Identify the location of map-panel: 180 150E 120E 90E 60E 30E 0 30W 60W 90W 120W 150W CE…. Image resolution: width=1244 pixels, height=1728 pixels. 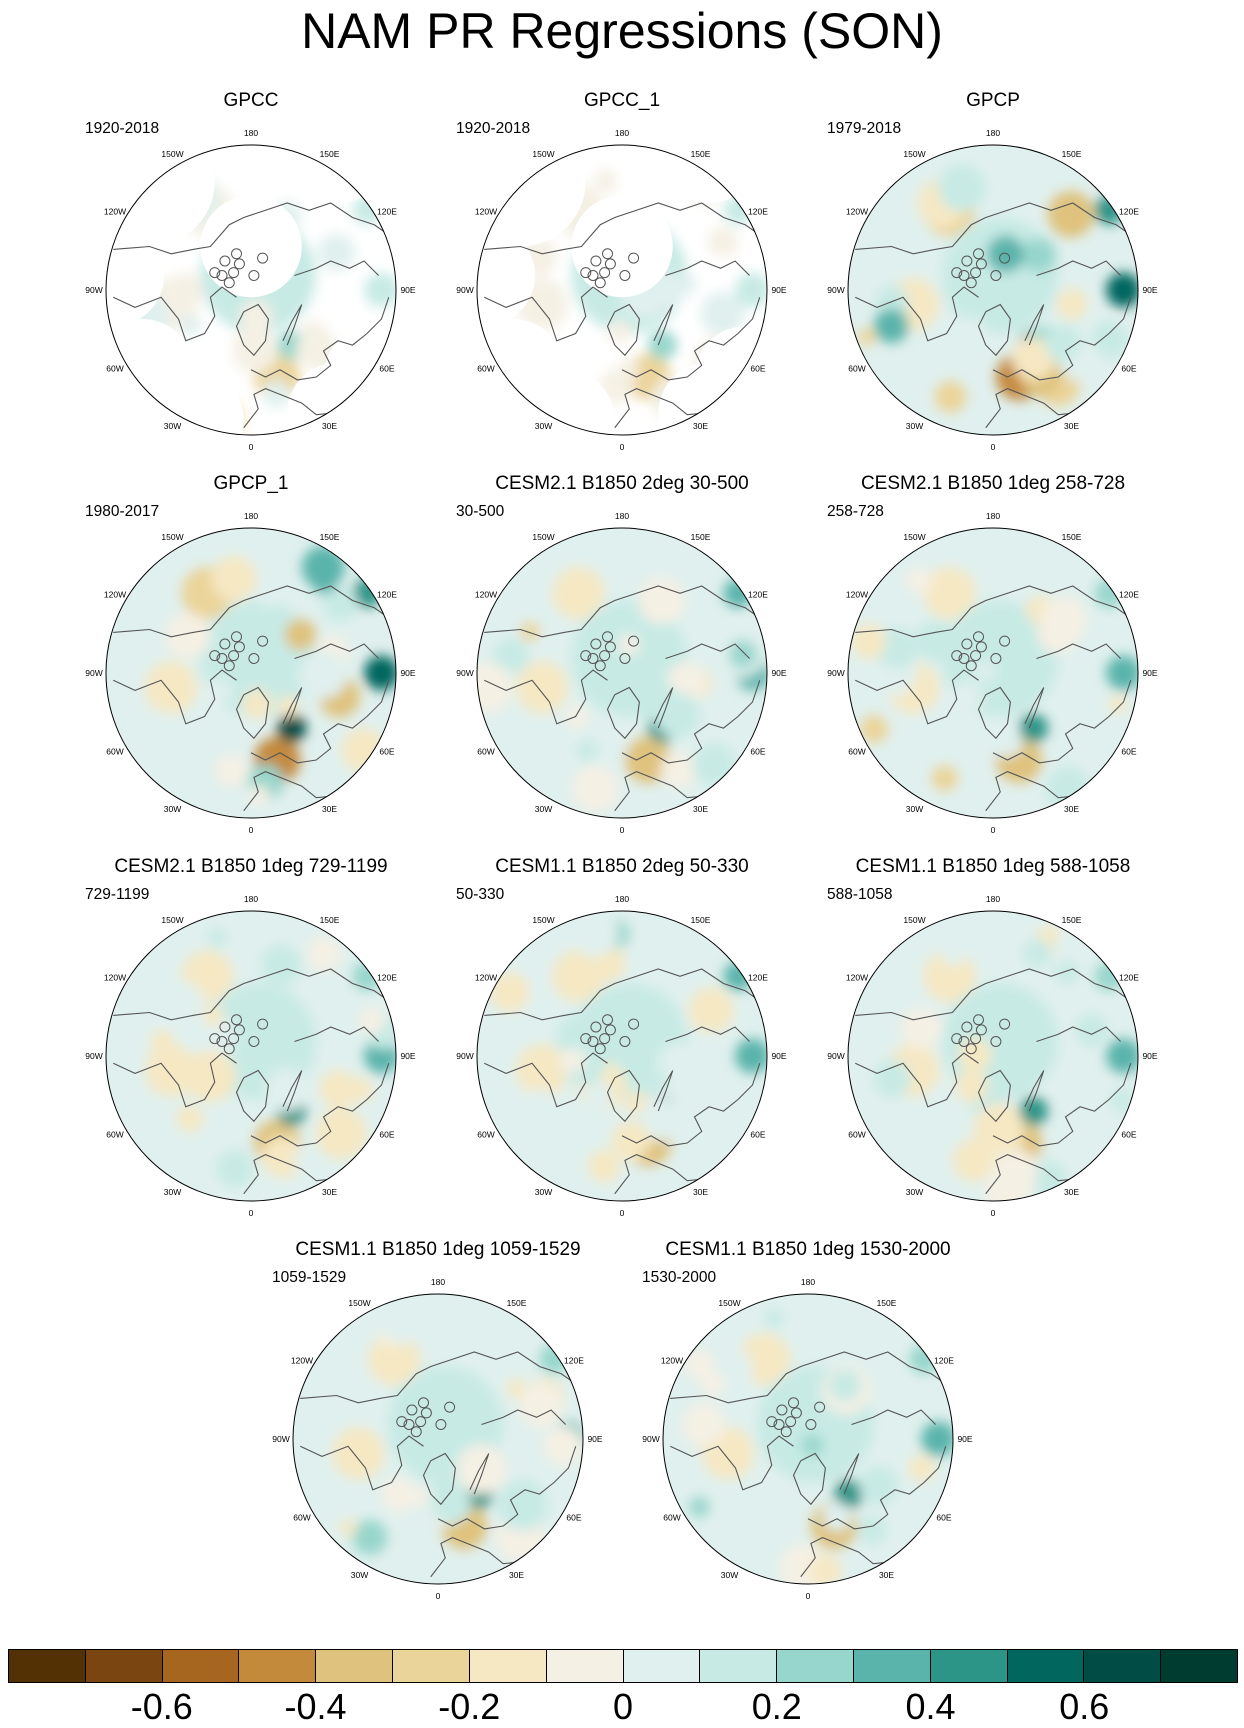
(622, 1051).